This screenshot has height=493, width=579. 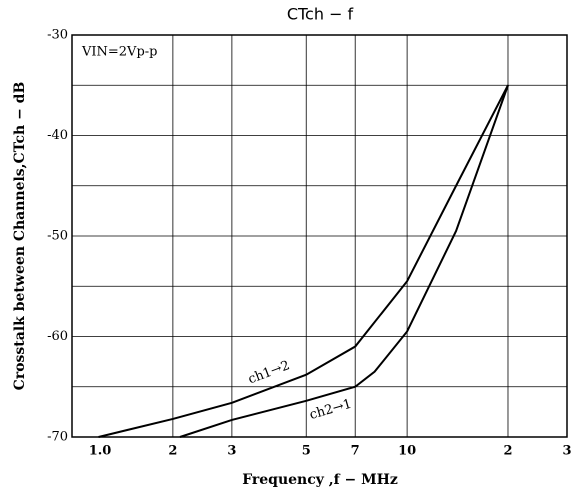 What do you see at coordinates (20, 236) in the screenshot?
I see `y-axis-label: Crosstalk between Channels,CTch − dB` at bounding box center [20, 236].